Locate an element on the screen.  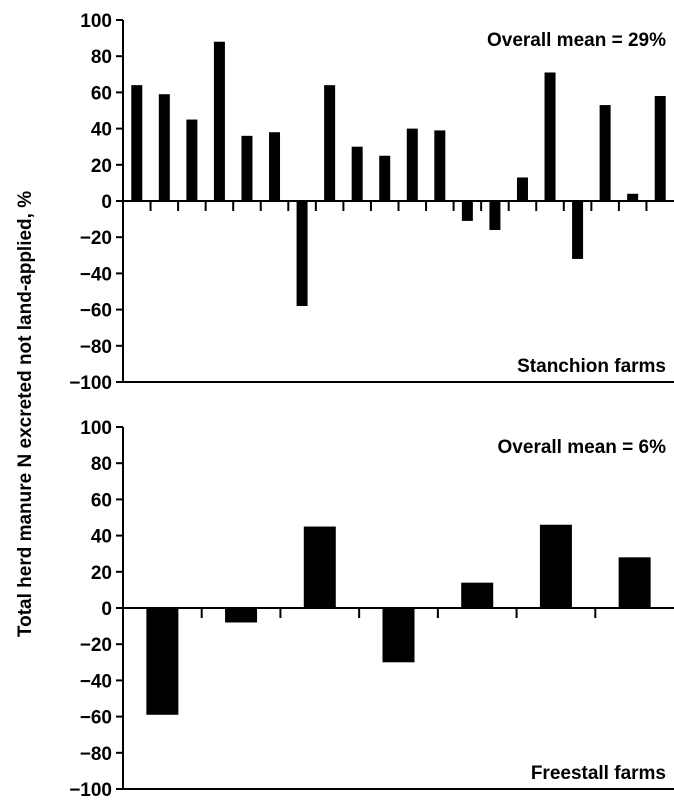
freestall-y-tick-label: 40 is located at coordinates (101, 537).